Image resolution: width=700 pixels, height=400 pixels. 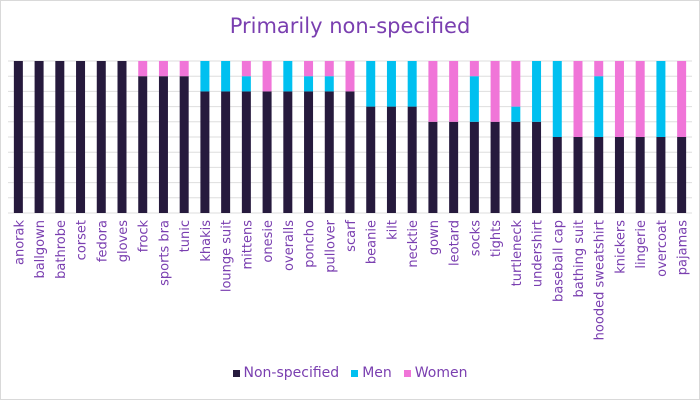 I want to click on x-tick-label: lingerie, so click(x=641, y=244).